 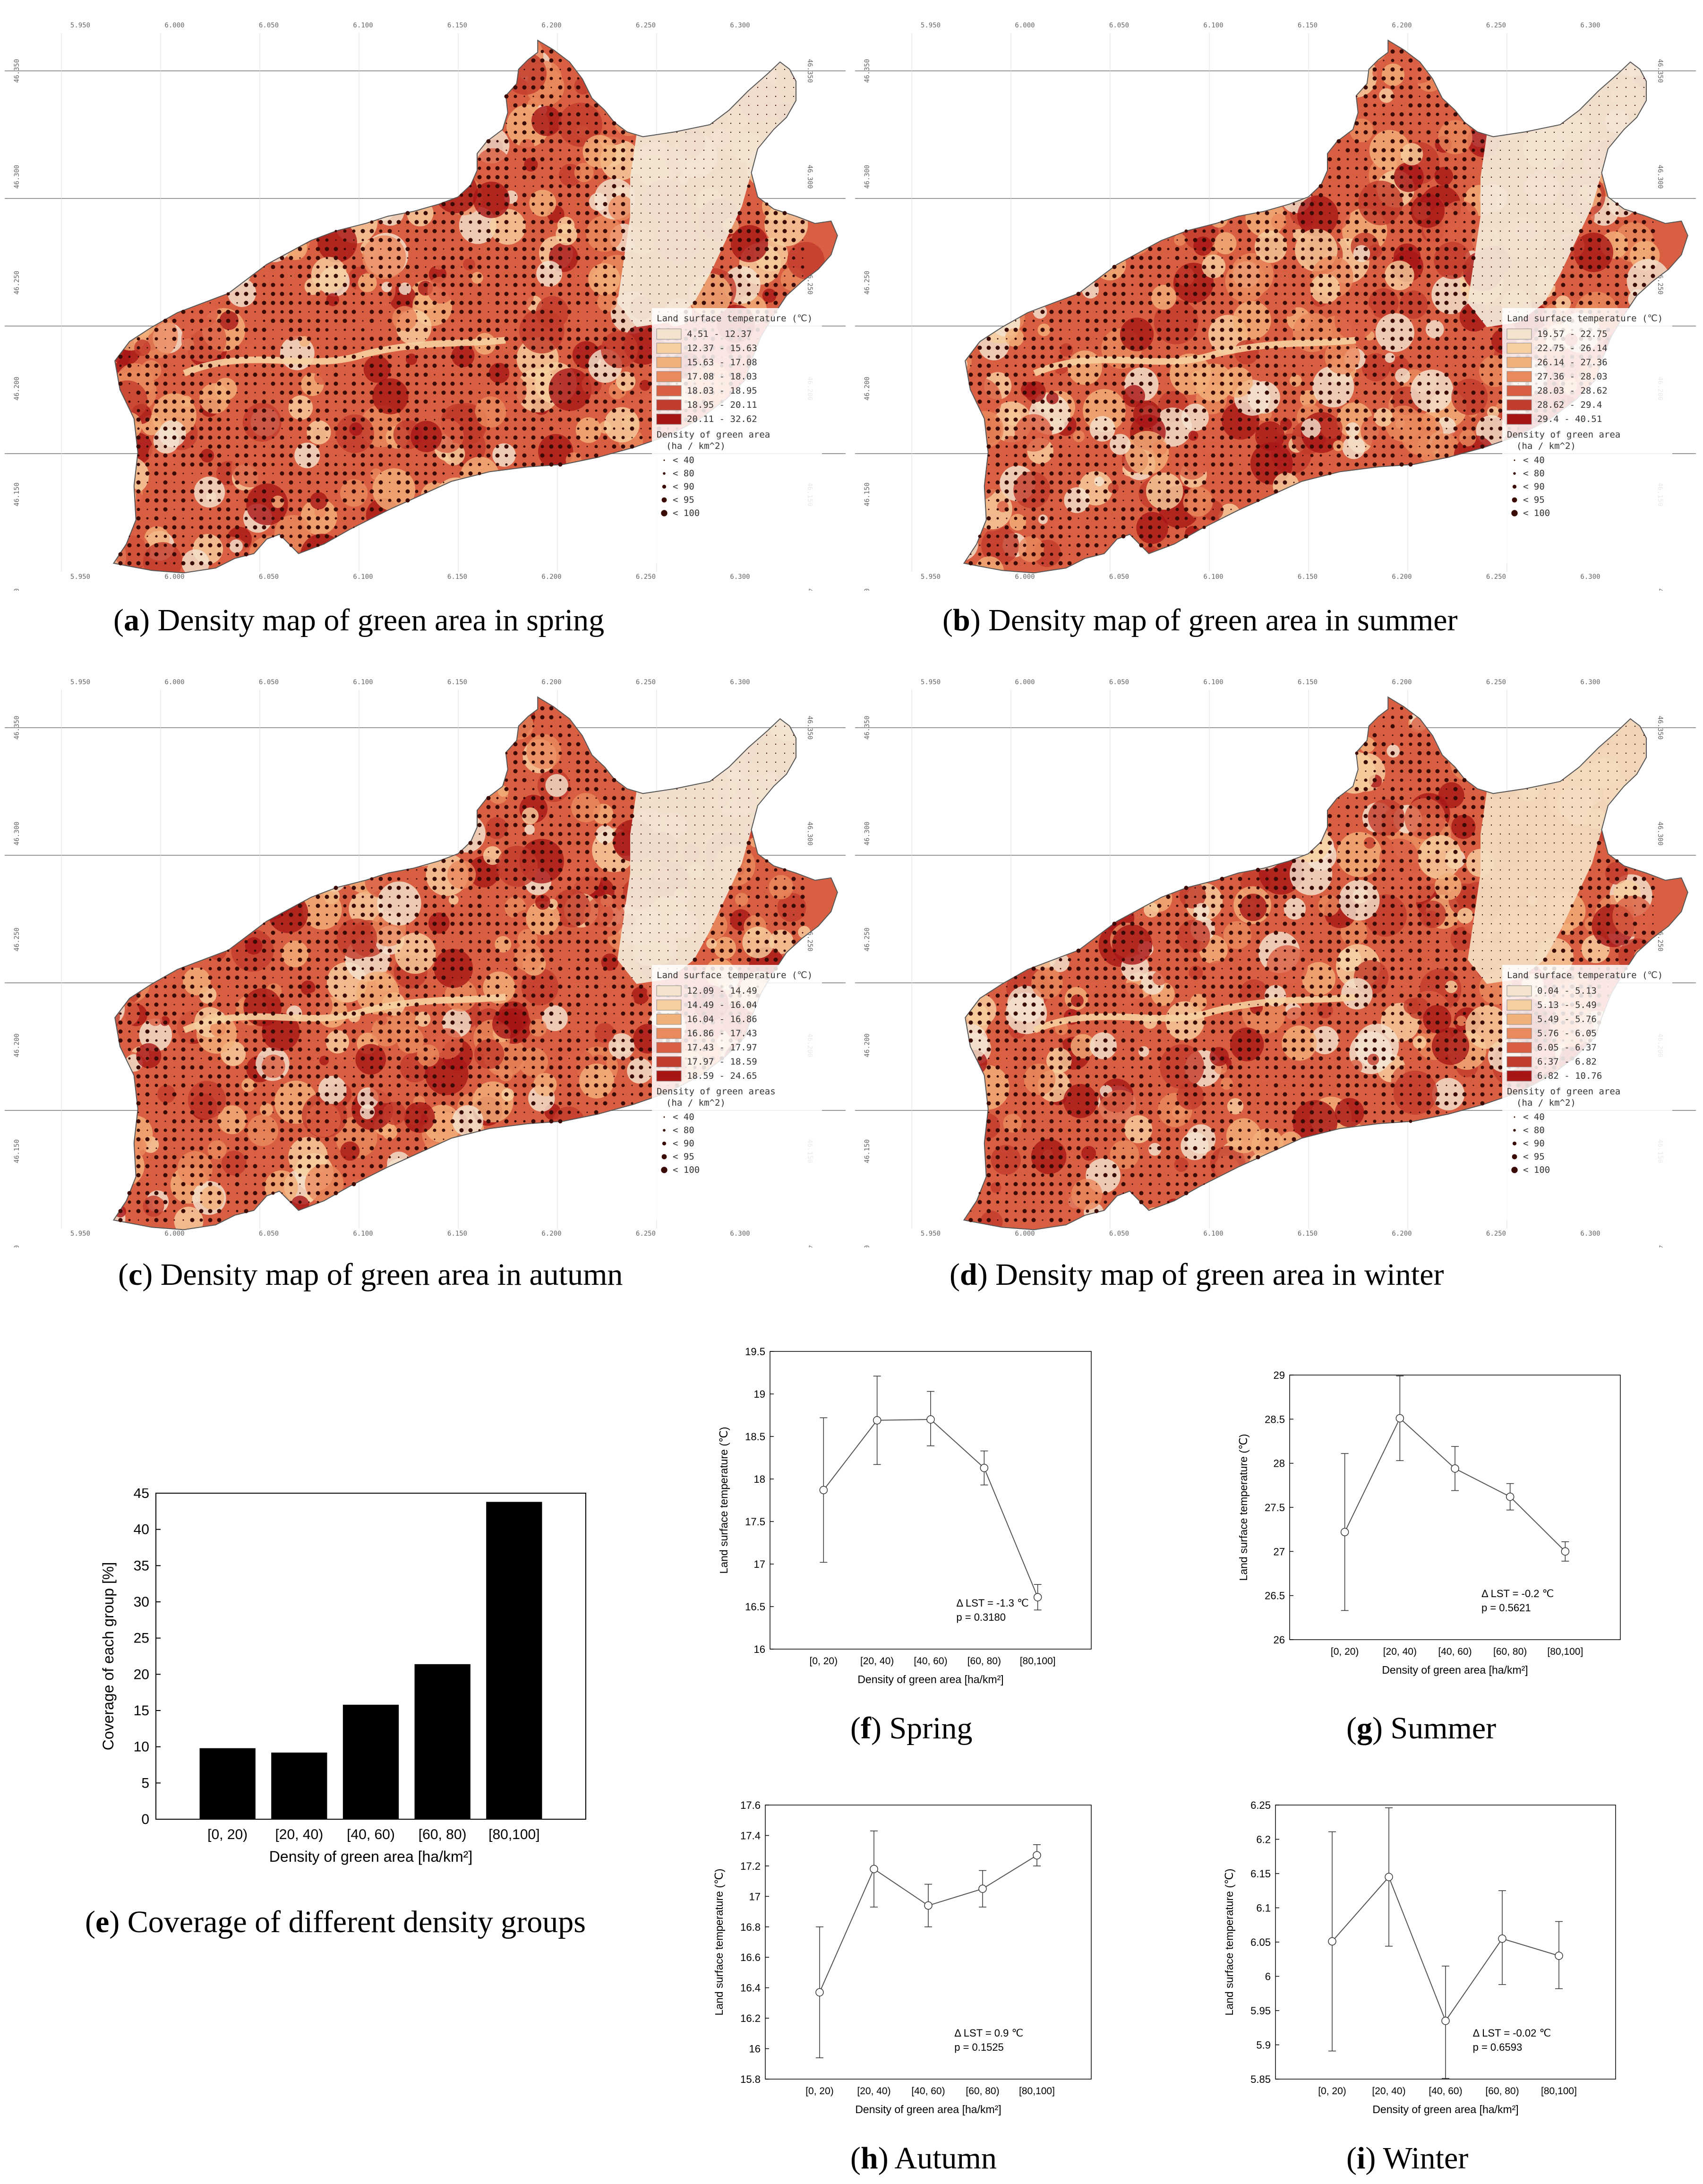 What do you see at coordinates (80, 577) in the screenshot?
I see `x-tick-label: 5.950` at bounding box center [80, 577].